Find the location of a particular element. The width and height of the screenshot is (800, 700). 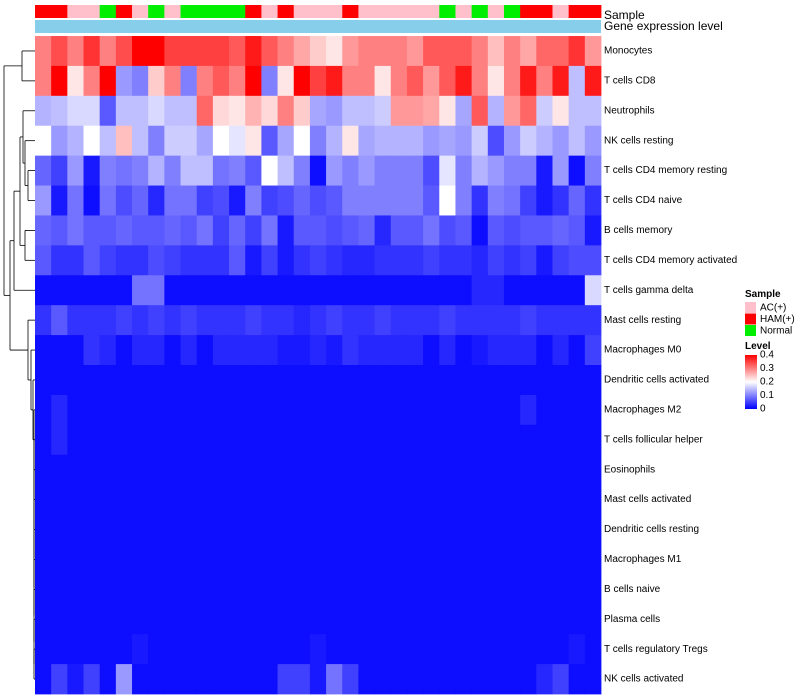

sample-cell-ham is located at coordinates (593, 11).